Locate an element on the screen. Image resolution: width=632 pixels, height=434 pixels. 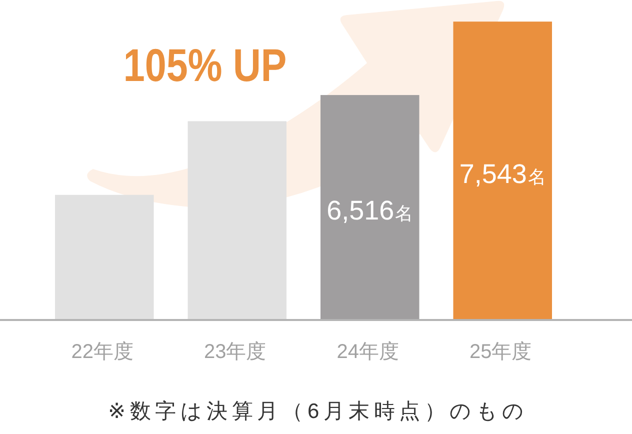
data-label: 6,516名 is located at coordinates (370, 211).